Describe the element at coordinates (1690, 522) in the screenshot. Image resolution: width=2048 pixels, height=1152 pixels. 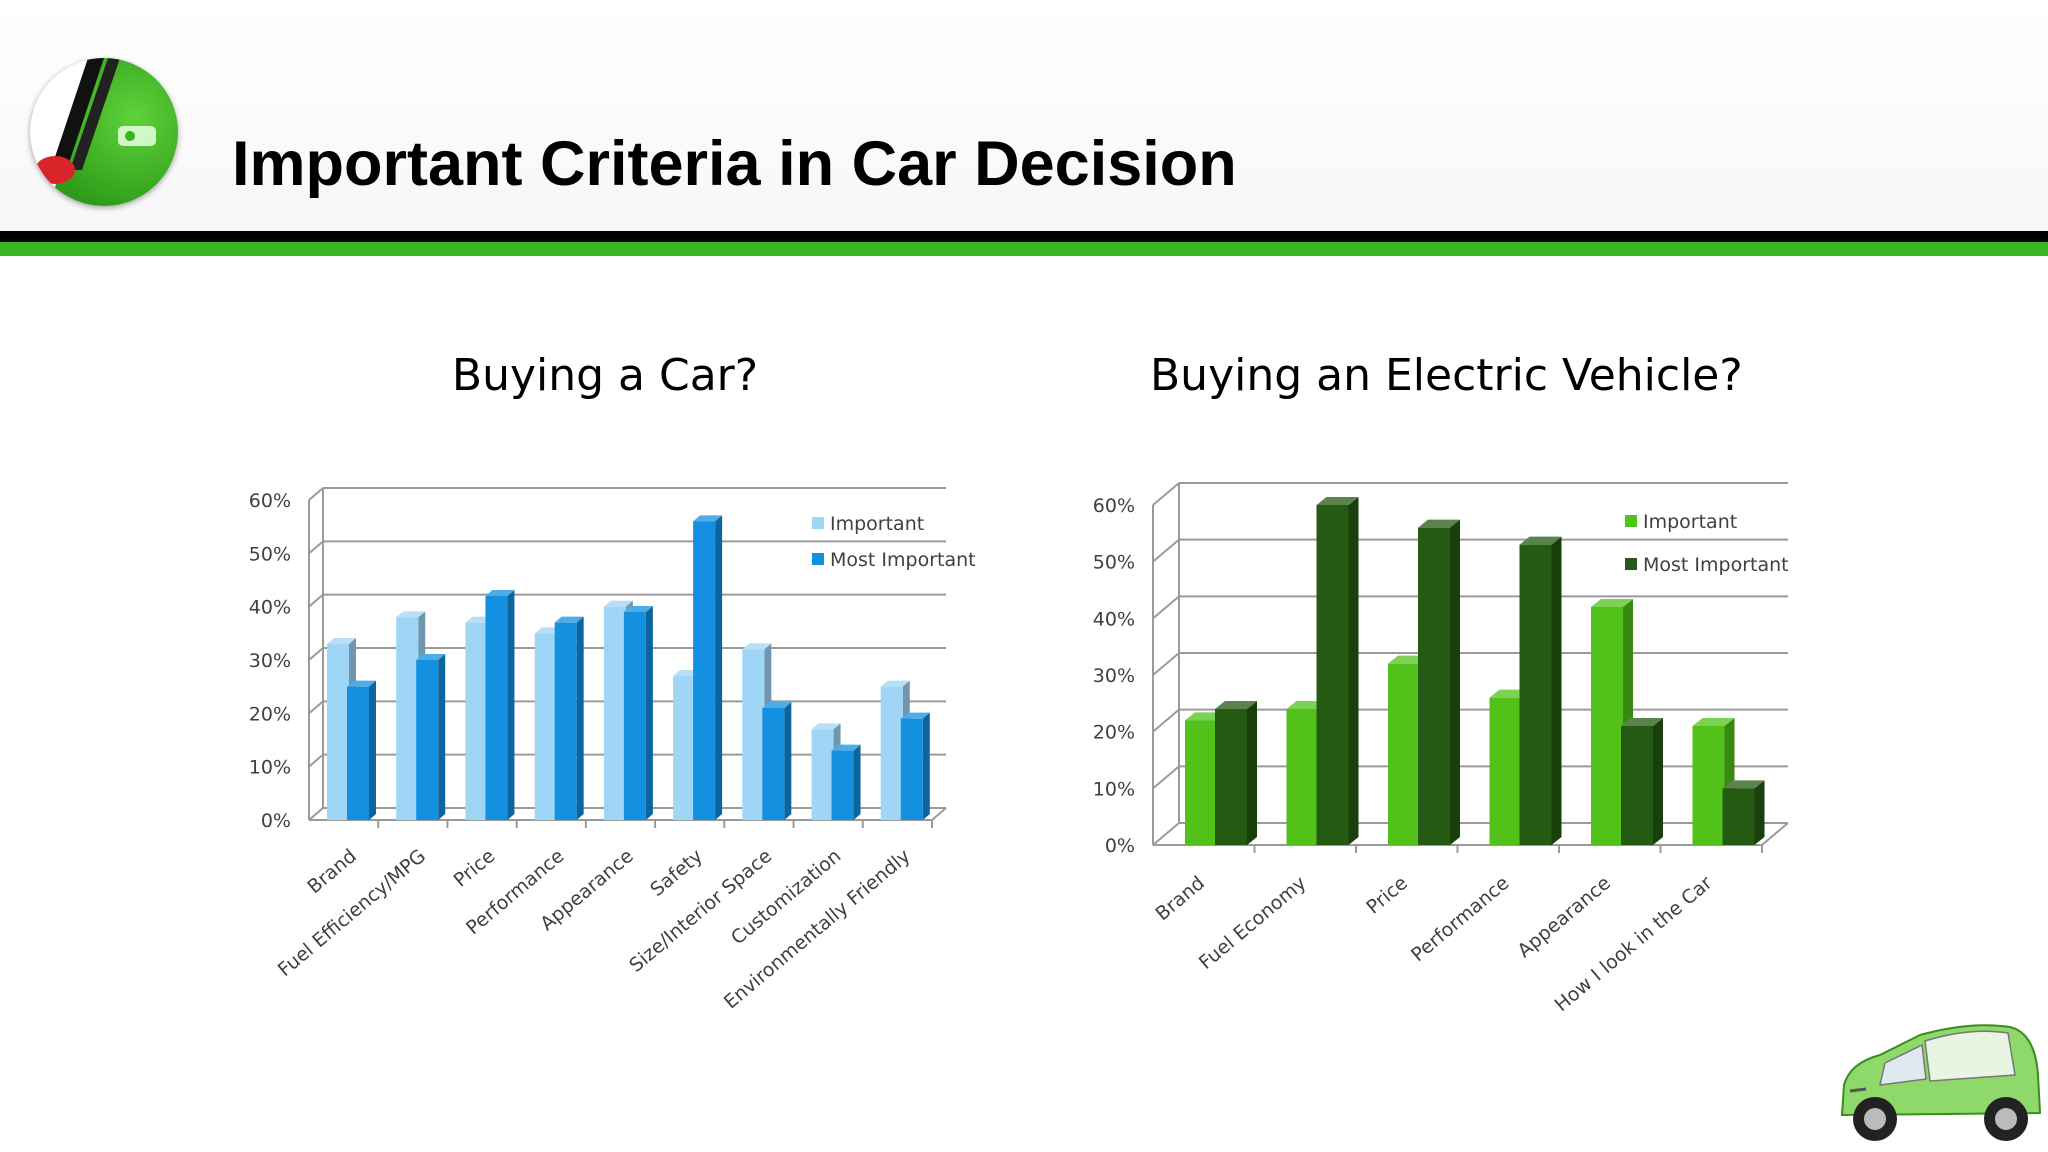
I see `legend-label: Important` at that location.